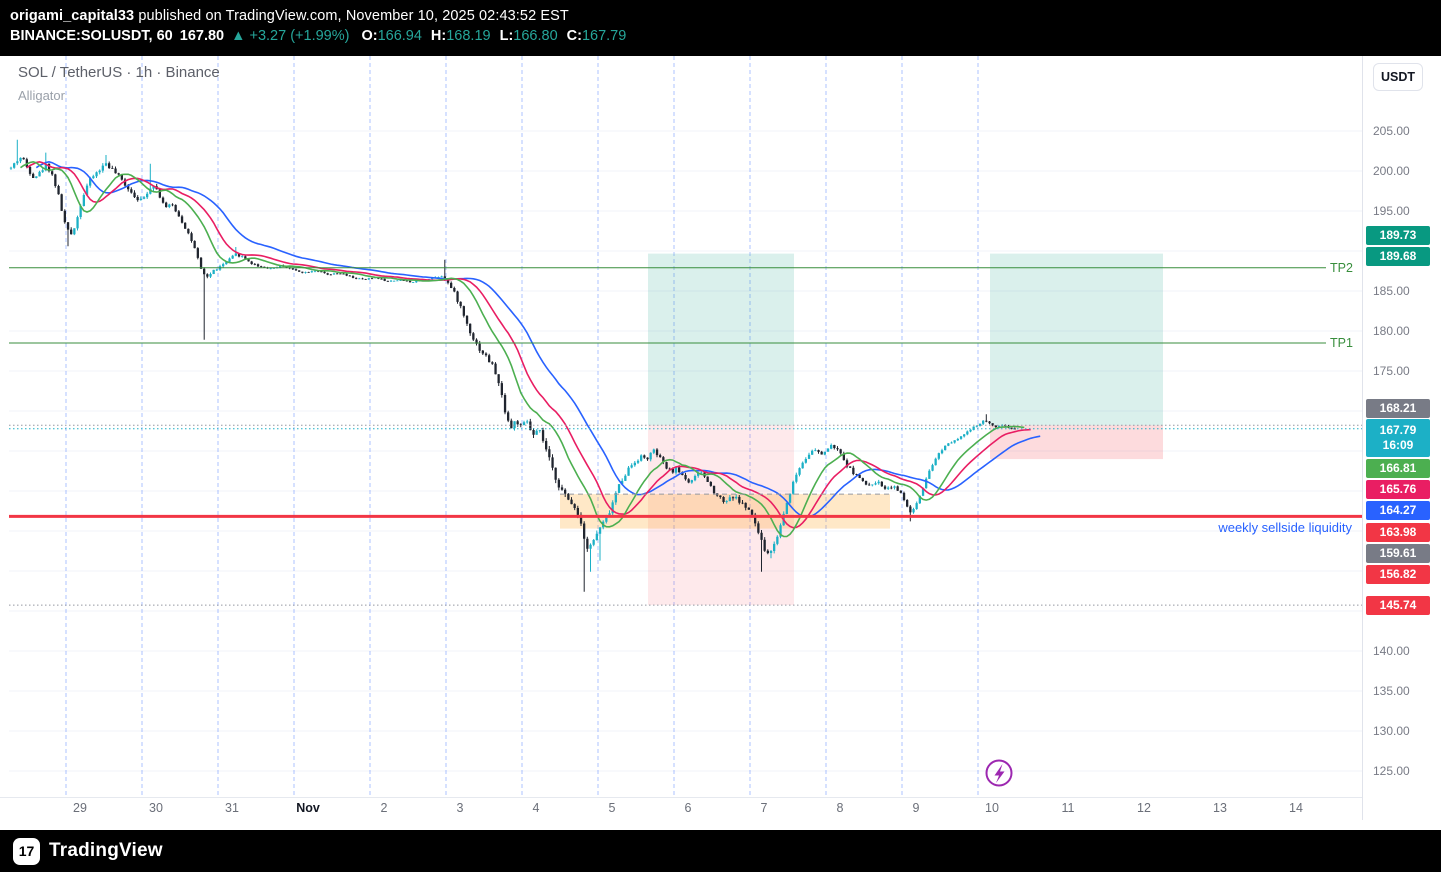  I want to click on tradingview-logo: 17, so click(26, 851).